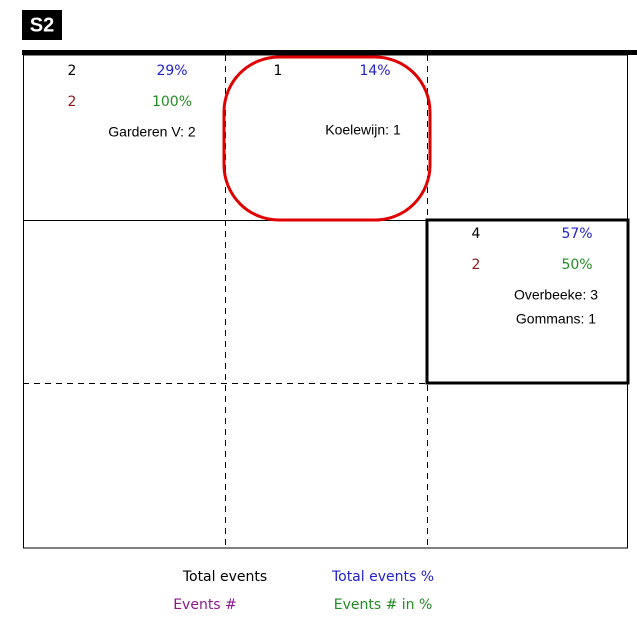 The width and height of the screenshot is (637, 619). Describe the element at coordinates (476, 234) in the screenshot. I see `total-events: 4` at that location.